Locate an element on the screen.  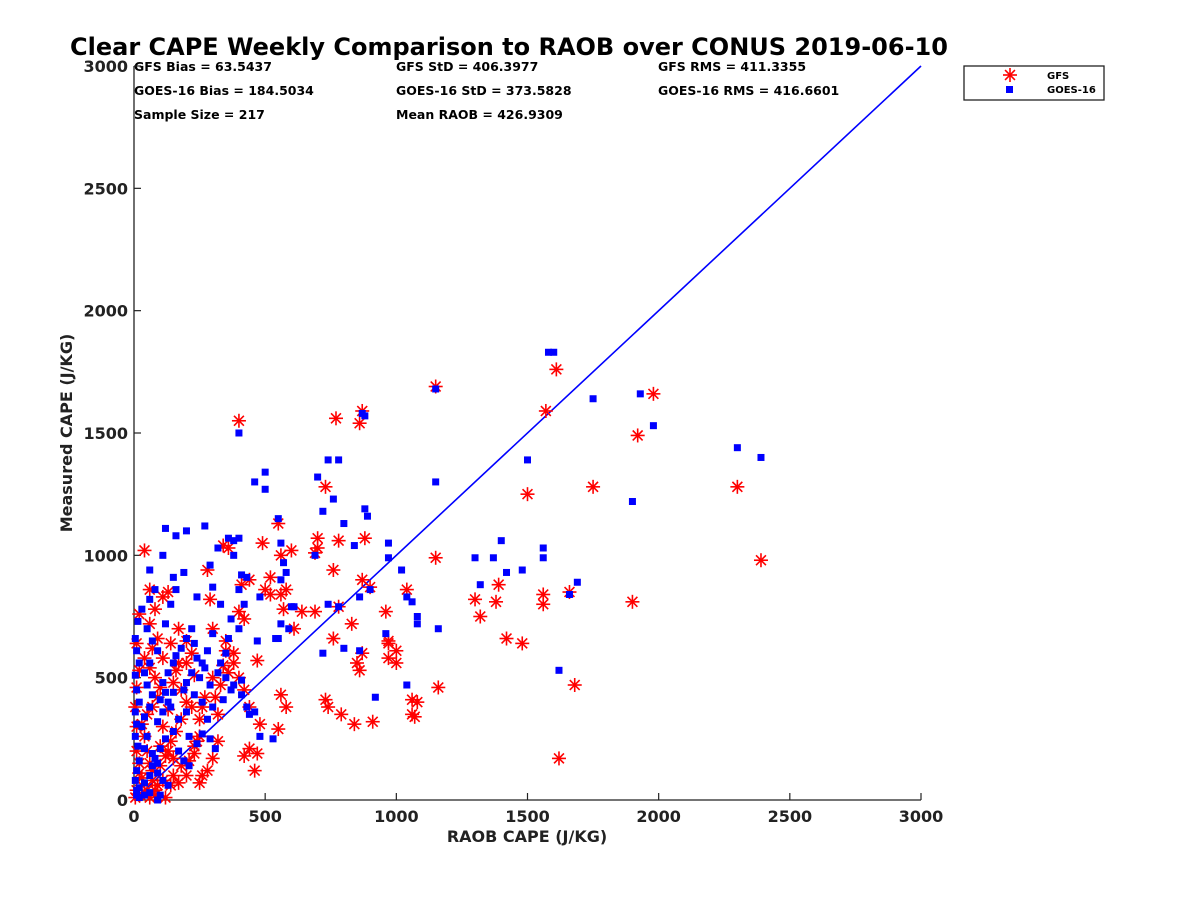
stat-gfs-bias: GFS Bias = 63.5437 is located at coordinates (203, 66).